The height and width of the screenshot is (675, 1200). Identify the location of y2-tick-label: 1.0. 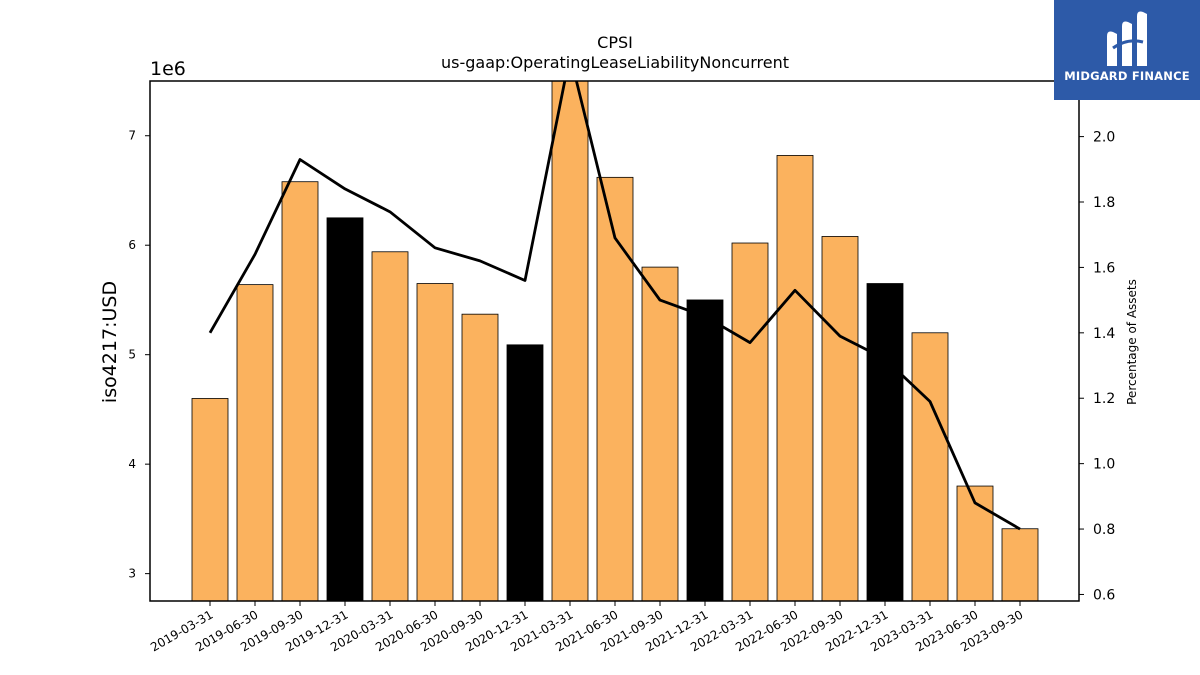
(1104, 465).